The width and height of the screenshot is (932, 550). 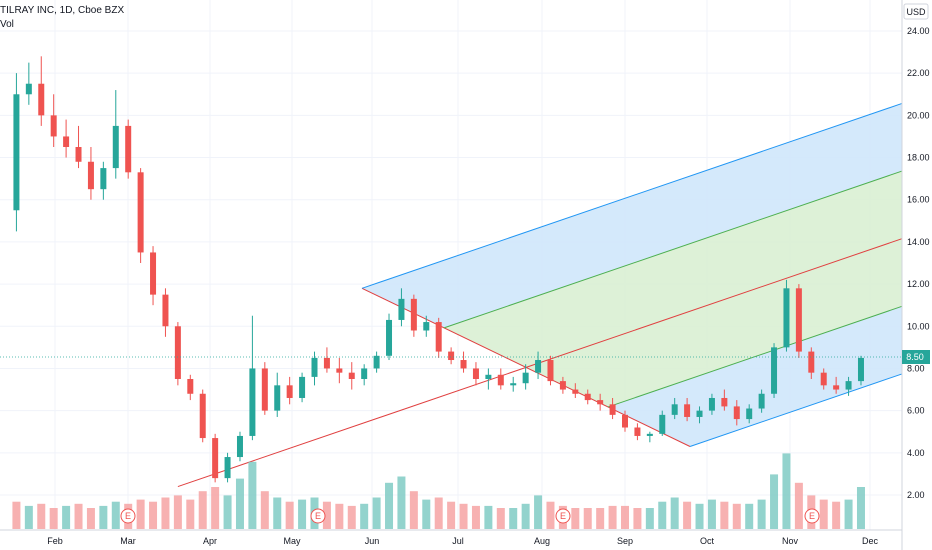 I want to click on y-tick-label: 12.00, so click(x=918, y=284).